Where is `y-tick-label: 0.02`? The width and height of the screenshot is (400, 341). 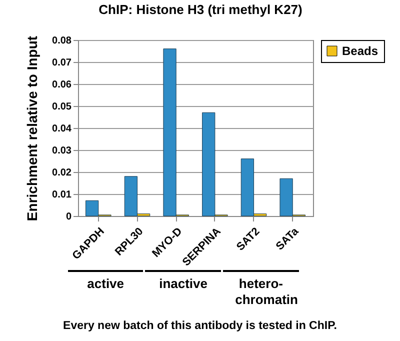
y-tick-label: 0.02 is located at coordinates (62, 173).